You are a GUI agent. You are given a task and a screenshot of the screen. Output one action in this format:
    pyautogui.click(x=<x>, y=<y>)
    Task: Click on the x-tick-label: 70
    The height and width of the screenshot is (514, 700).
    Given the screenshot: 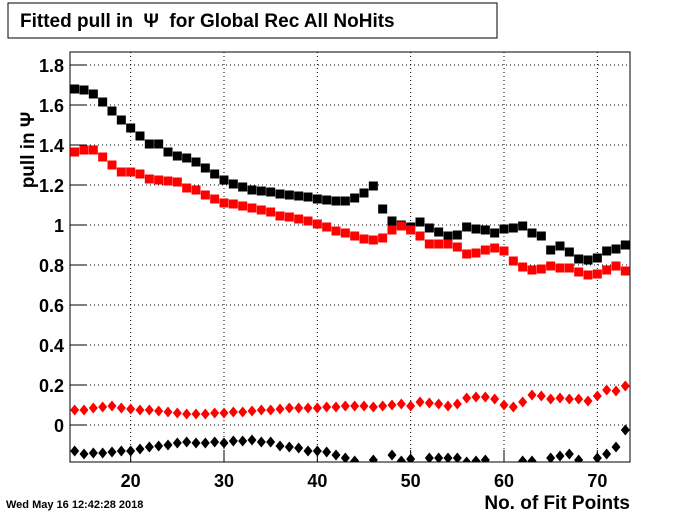 What is the action you would take?
    pyautogui.click(x=597, y=481)
    